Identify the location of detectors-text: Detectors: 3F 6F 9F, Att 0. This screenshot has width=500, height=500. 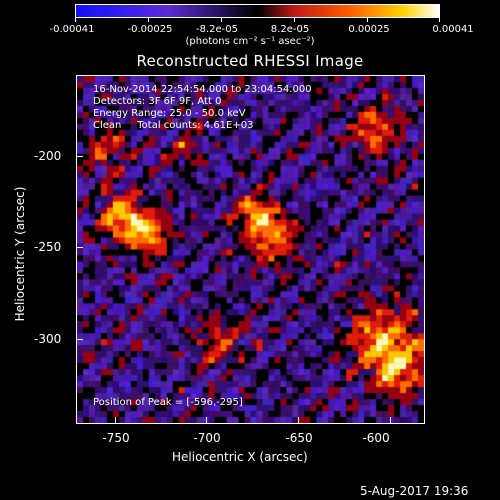
(157, 101).